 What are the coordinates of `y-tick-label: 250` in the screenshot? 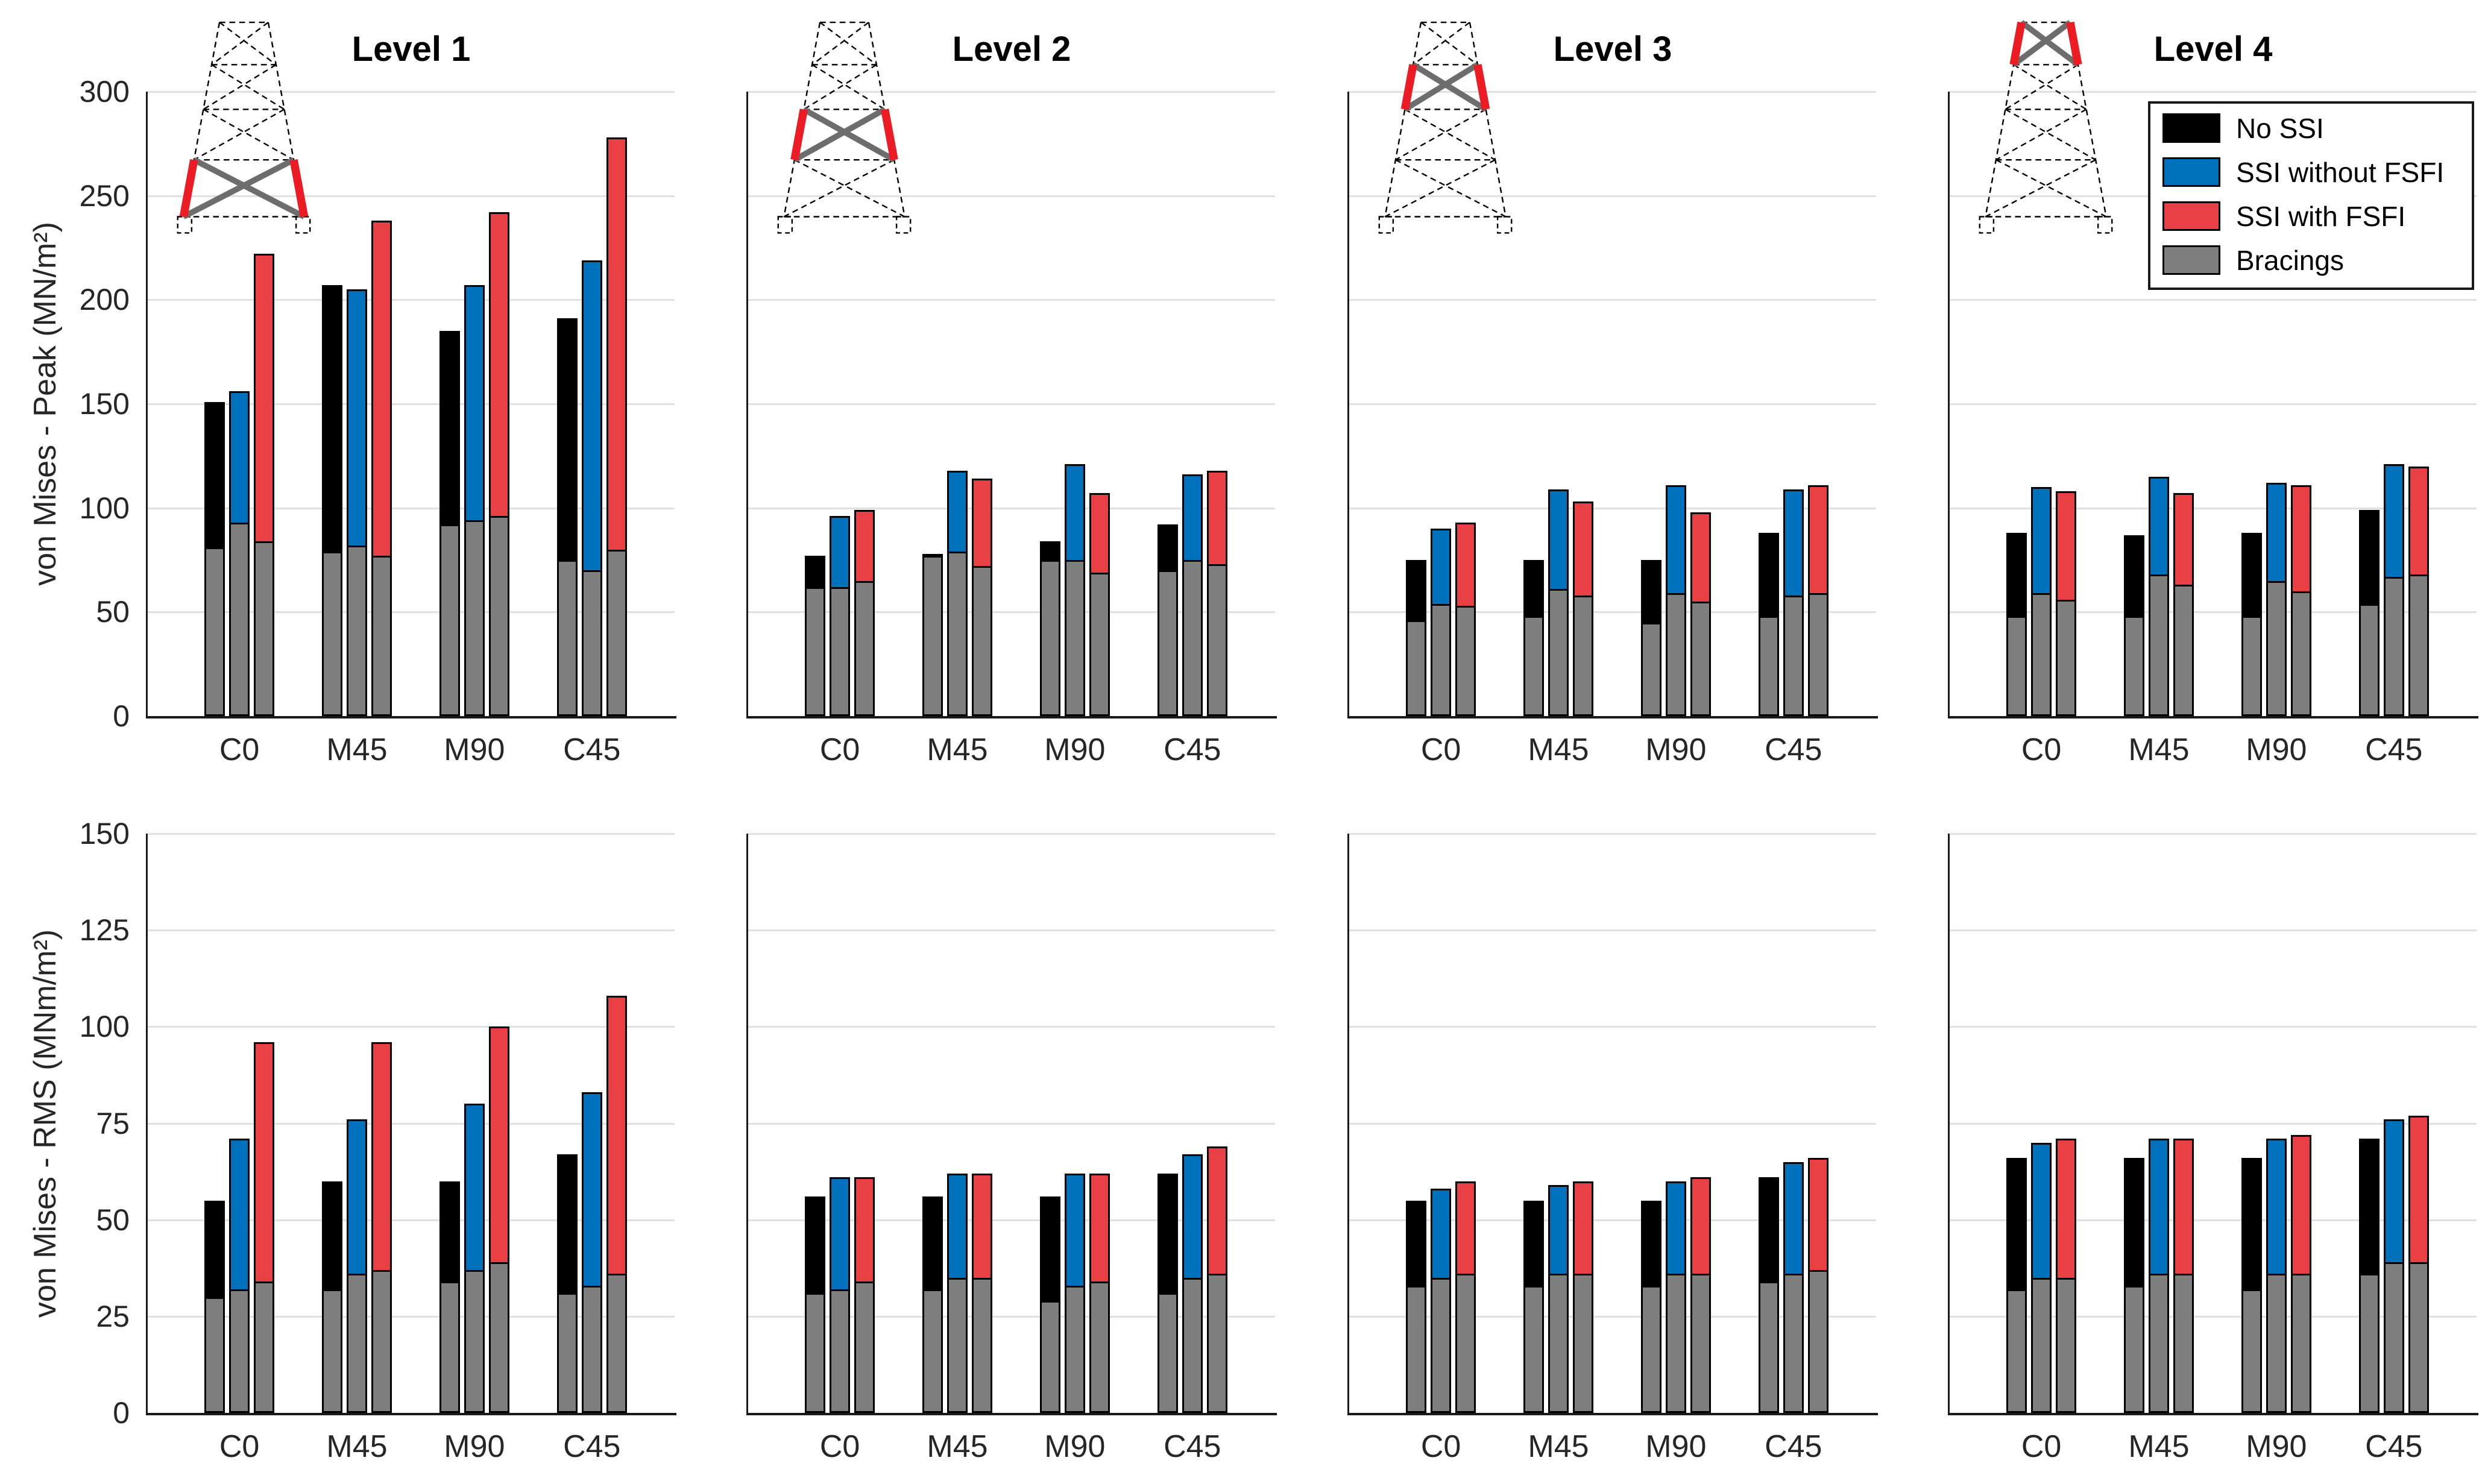 It's located at (104, 195).